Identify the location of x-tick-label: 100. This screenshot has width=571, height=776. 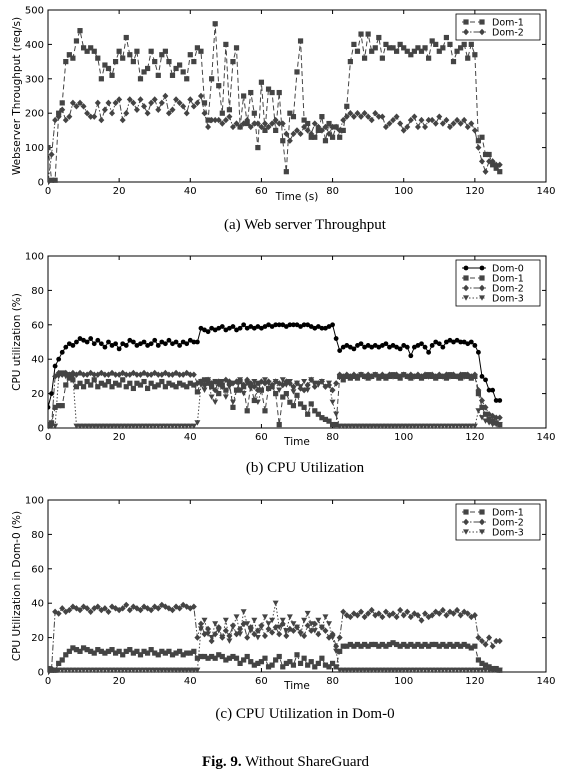
(403, 437).